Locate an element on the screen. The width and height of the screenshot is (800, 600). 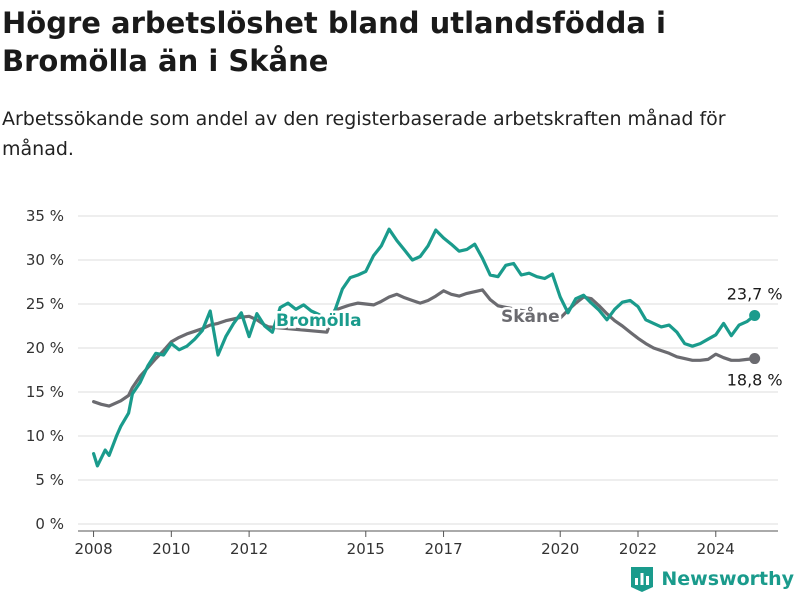
x-tick-label: 2008 is located at coordinates (93, 549).